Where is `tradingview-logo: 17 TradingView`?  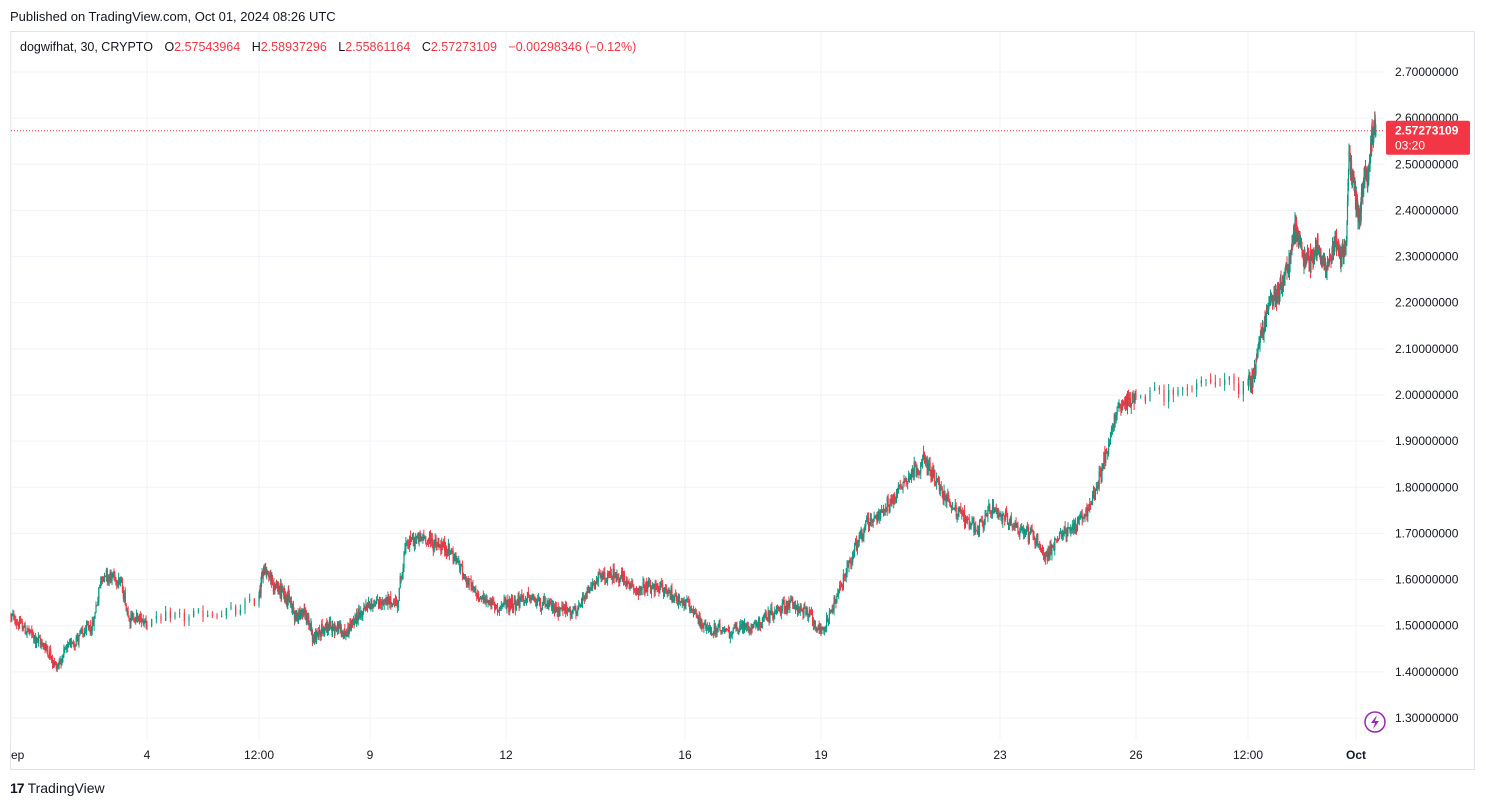
tradingview-logo: 17 TradingView is located at coordinates (57, 788).